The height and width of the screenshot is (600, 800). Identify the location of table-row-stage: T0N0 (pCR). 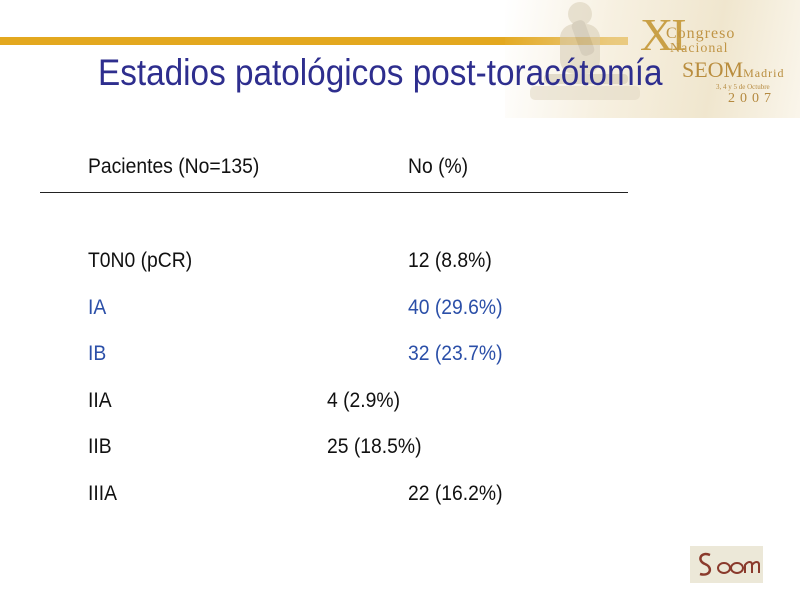
(140, 260).